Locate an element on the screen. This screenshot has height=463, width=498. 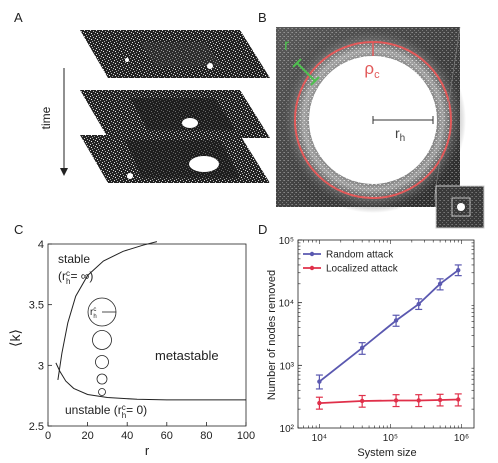
metastable-region-label: metastable is located at coordinates (187, 355).